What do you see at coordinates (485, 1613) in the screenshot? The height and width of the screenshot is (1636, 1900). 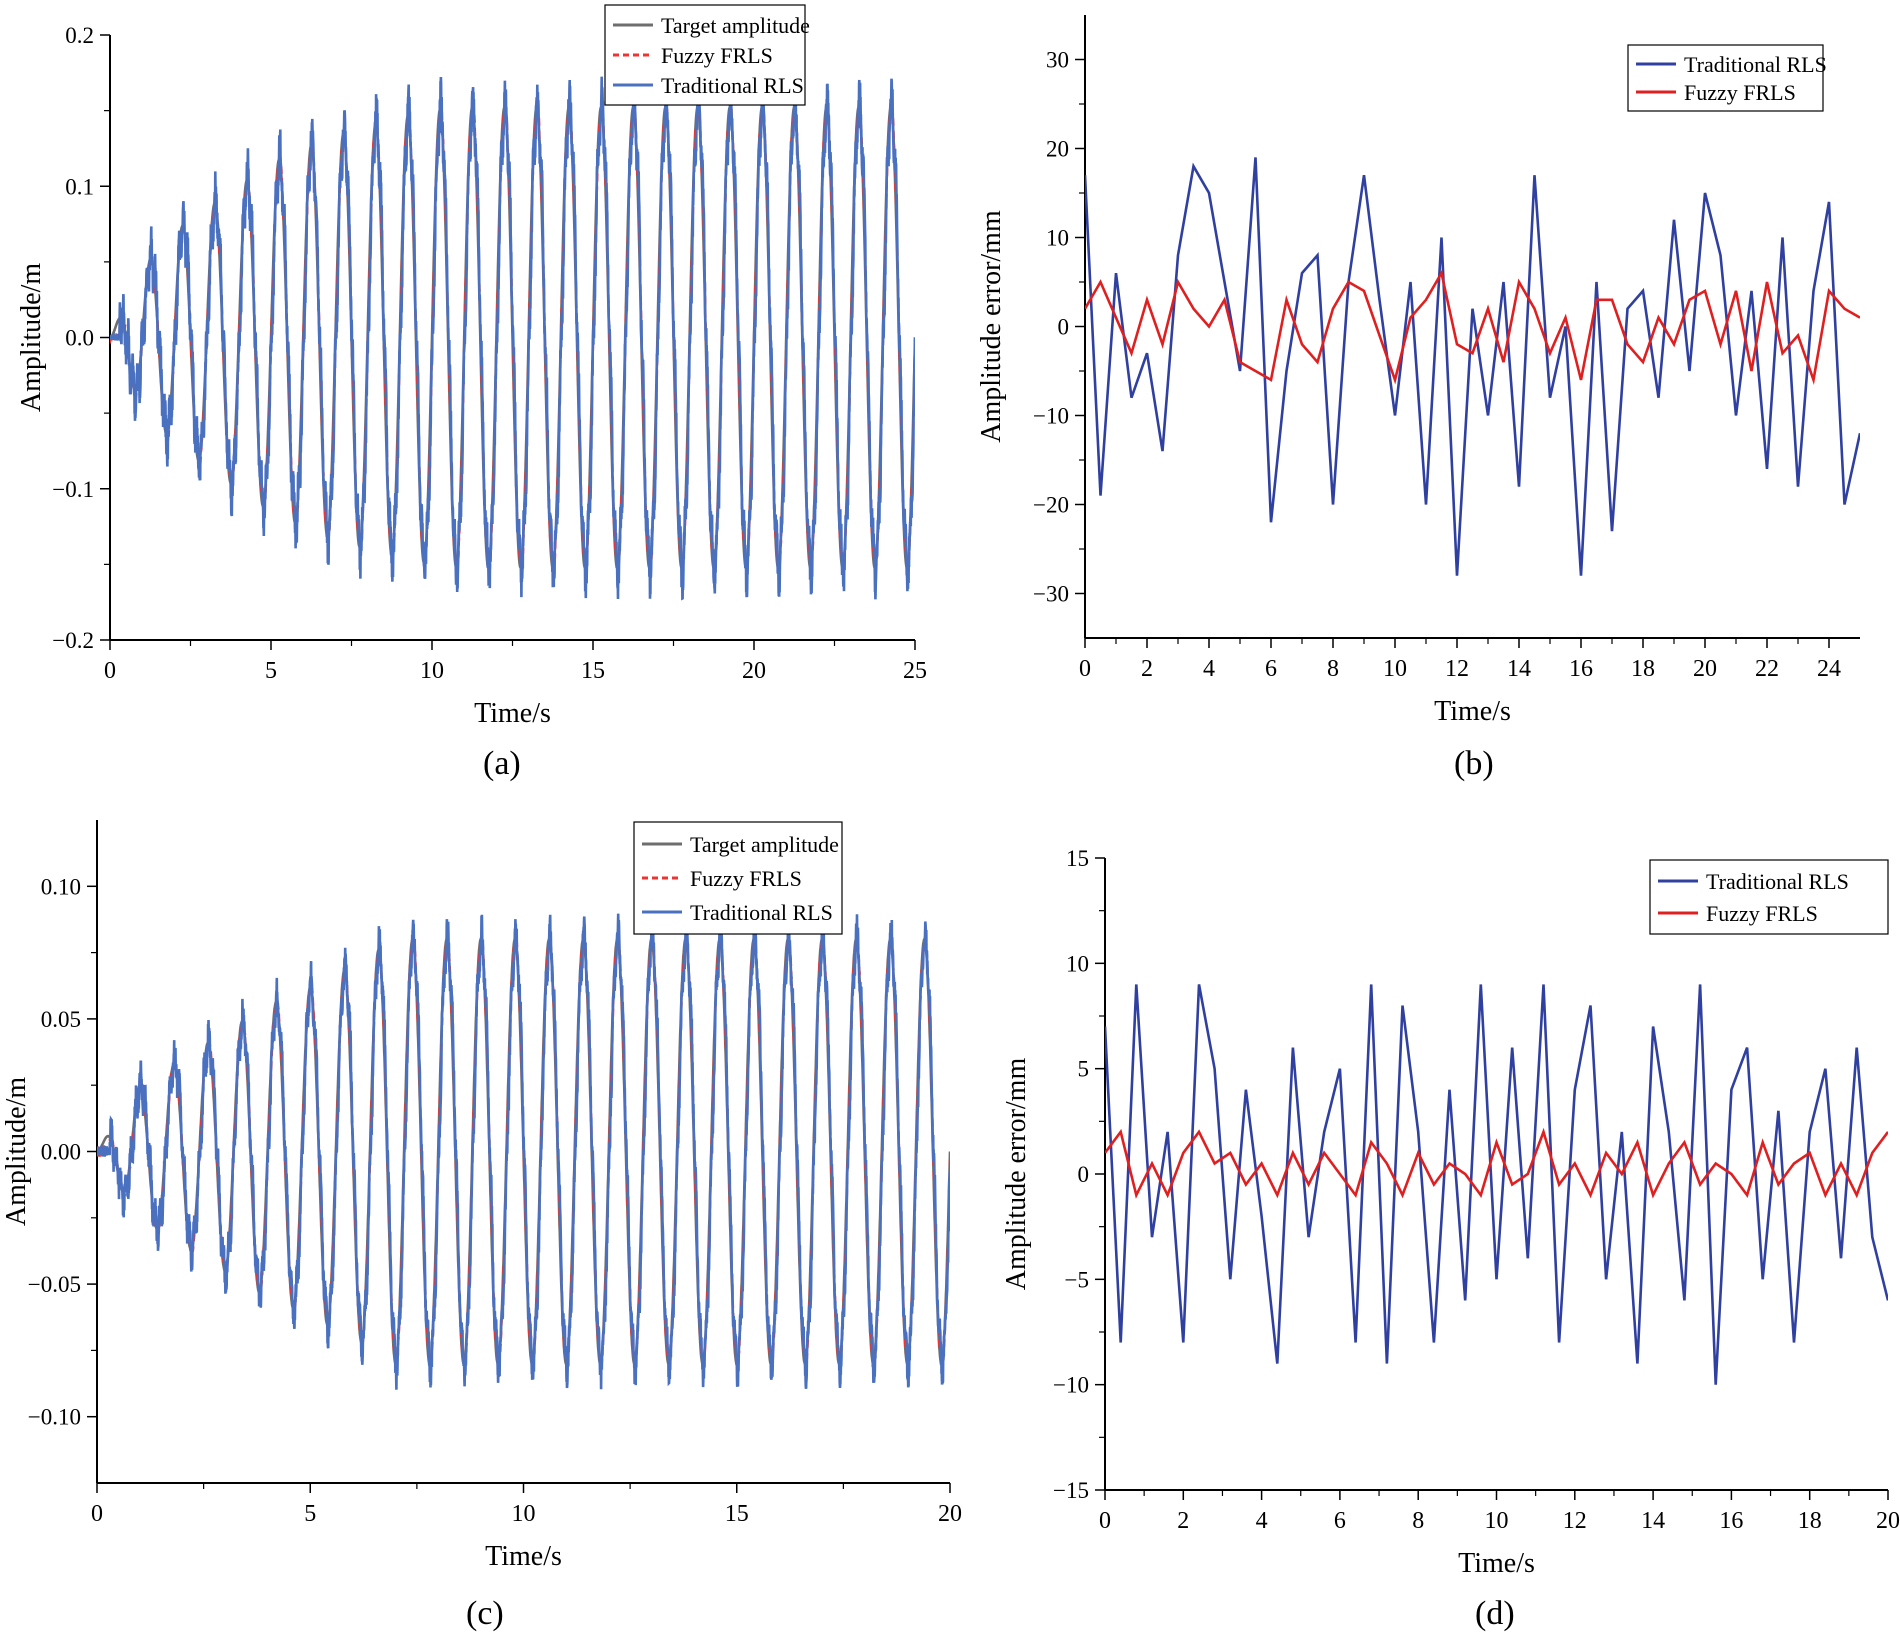 I see `caption-c: (c)` at bounding box center [485, 1613].